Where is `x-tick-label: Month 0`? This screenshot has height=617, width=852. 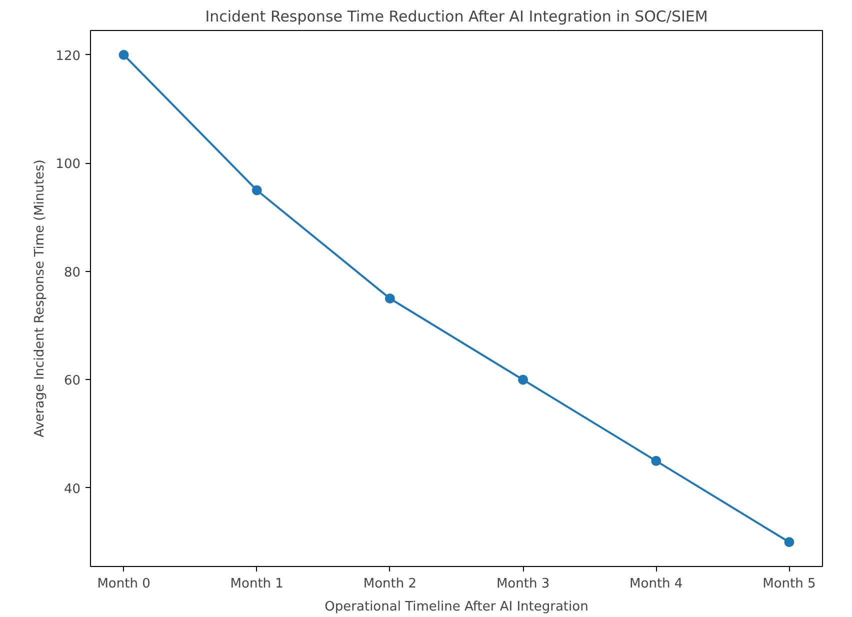
x-tick-label: Month 0 is located at coordinates (123, 584).